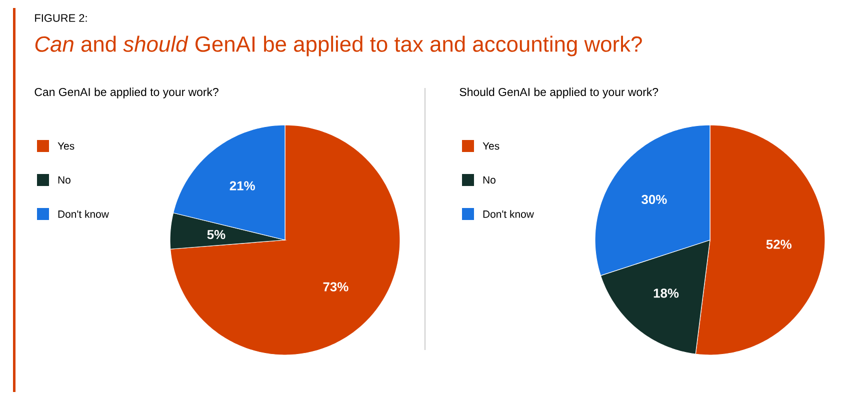 Image resolution: width=862 pixels, height=405 pixels. Describe the element at coordinates (216, 235) in the screenshot. I see `data-label: 5%` at that location.